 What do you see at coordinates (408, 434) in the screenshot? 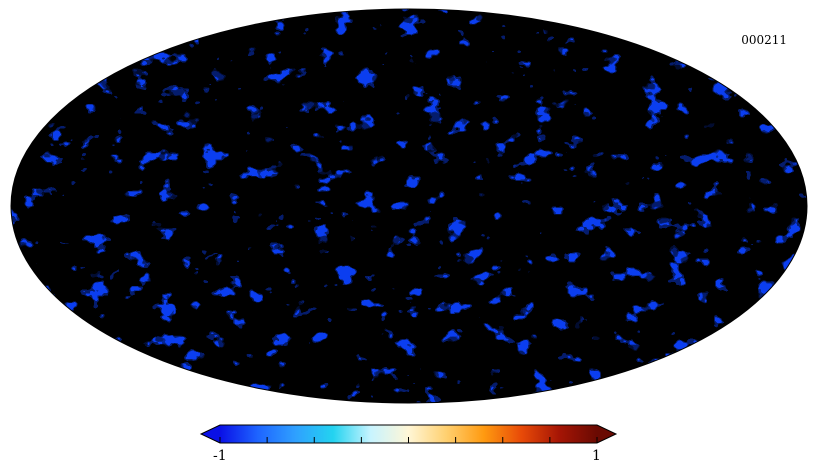
I see `colorbar` at bounding box center [408, 434].